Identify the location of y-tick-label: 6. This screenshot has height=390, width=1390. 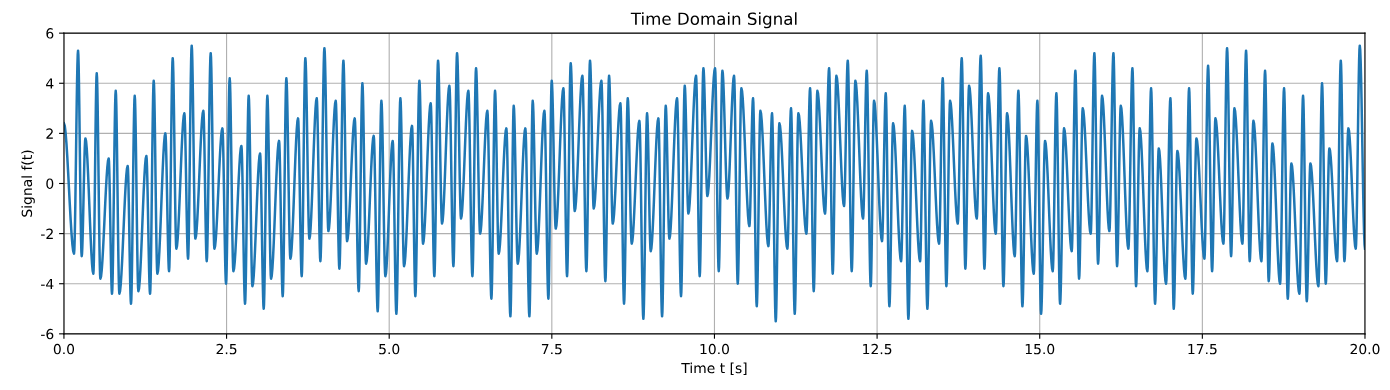
(50, 33).